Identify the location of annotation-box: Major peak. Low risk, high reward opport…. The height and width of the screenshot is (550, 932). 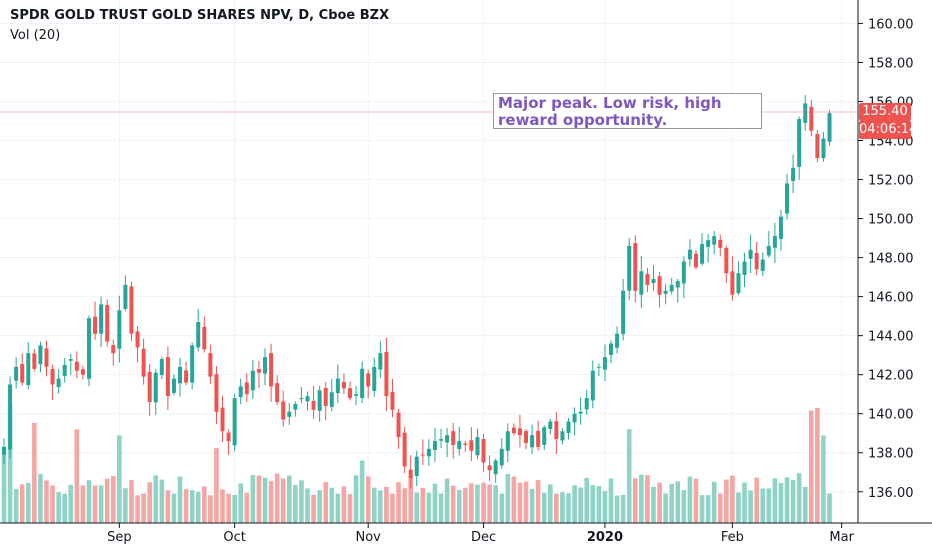
(627, 111).